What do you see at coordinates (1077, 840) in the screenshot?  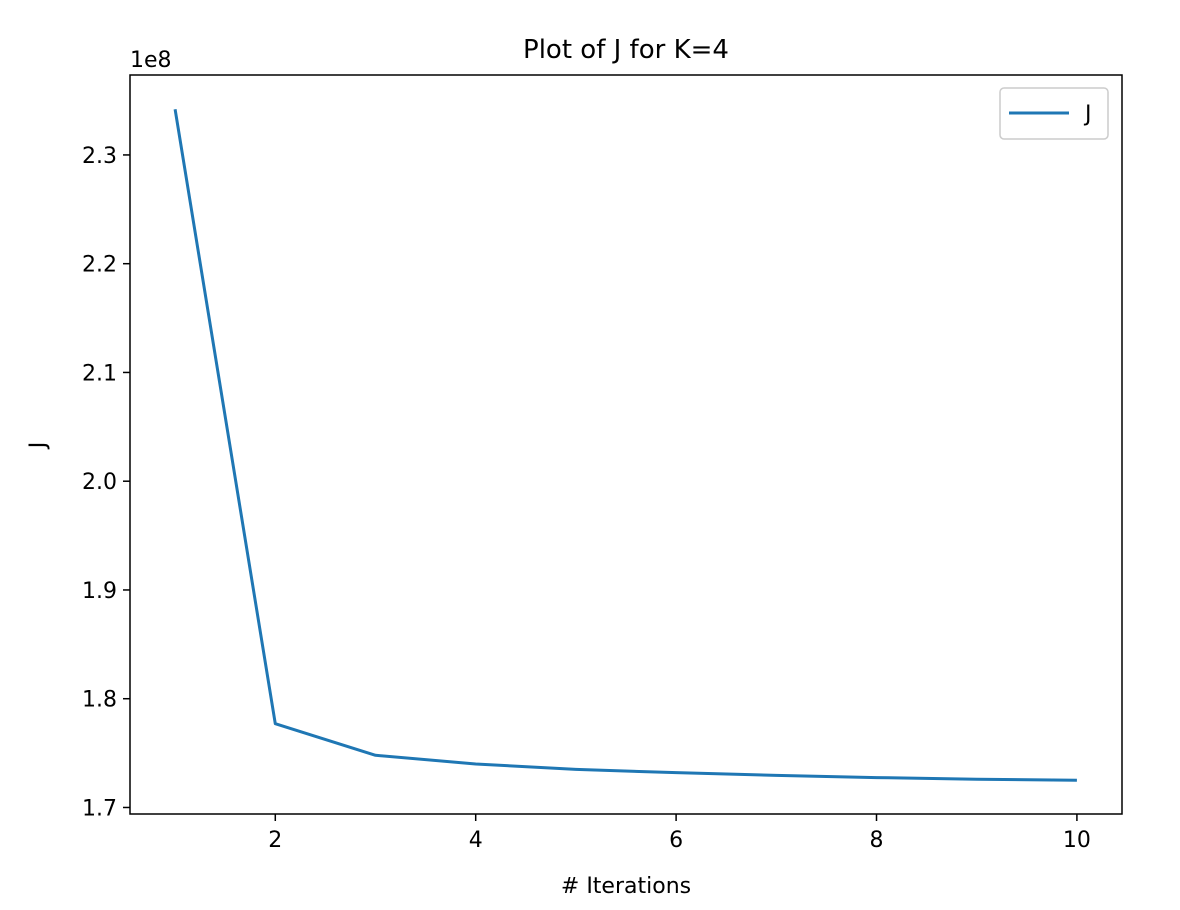 I see `x-tick-label: 10` at bounding box center [1077, 840].